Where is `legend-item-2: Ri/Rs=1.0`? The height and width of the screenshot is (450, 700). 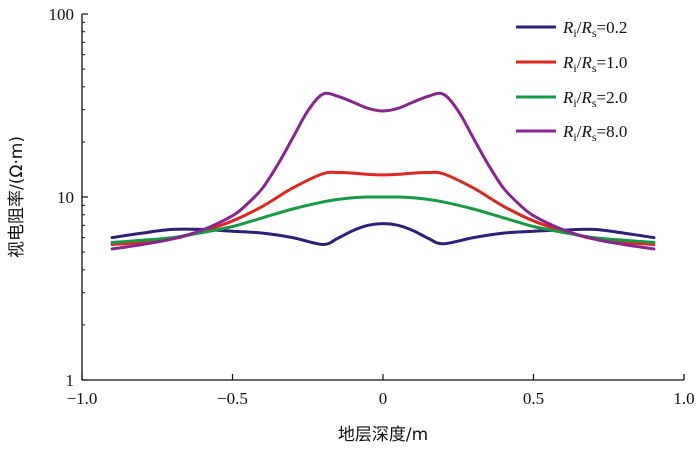 legend-item-2: Ri/Rs=1.0 is located at coordinates (571, 64).